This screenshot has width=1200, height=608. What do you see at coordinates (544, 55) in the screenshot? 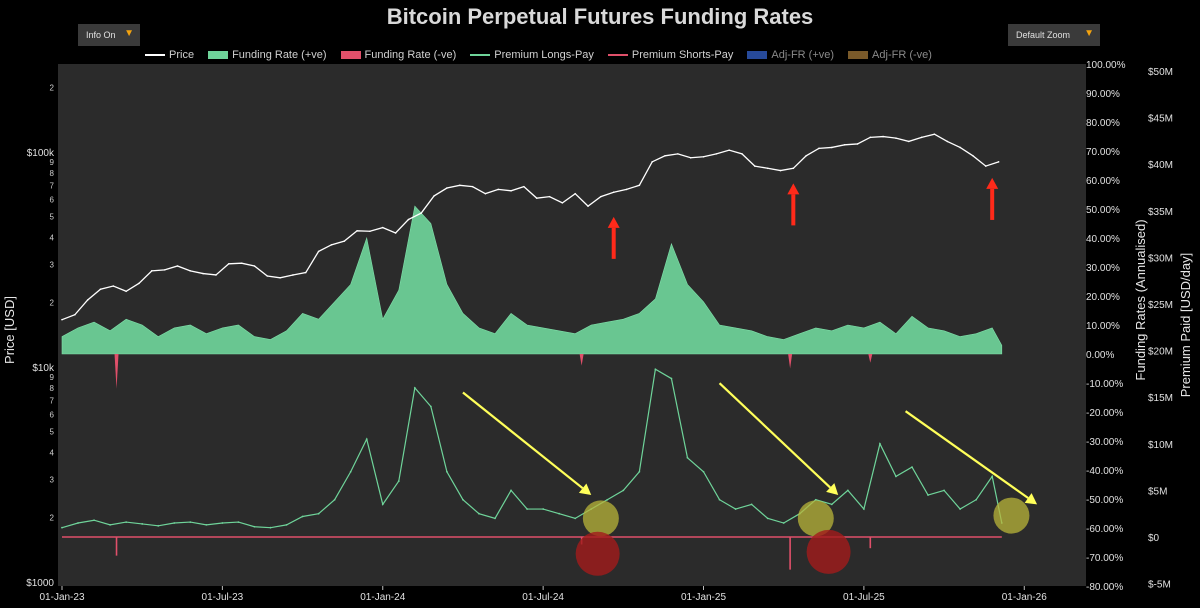
I see `legend-label: Premium Longs-Pay` at bounding box center [544, 55].